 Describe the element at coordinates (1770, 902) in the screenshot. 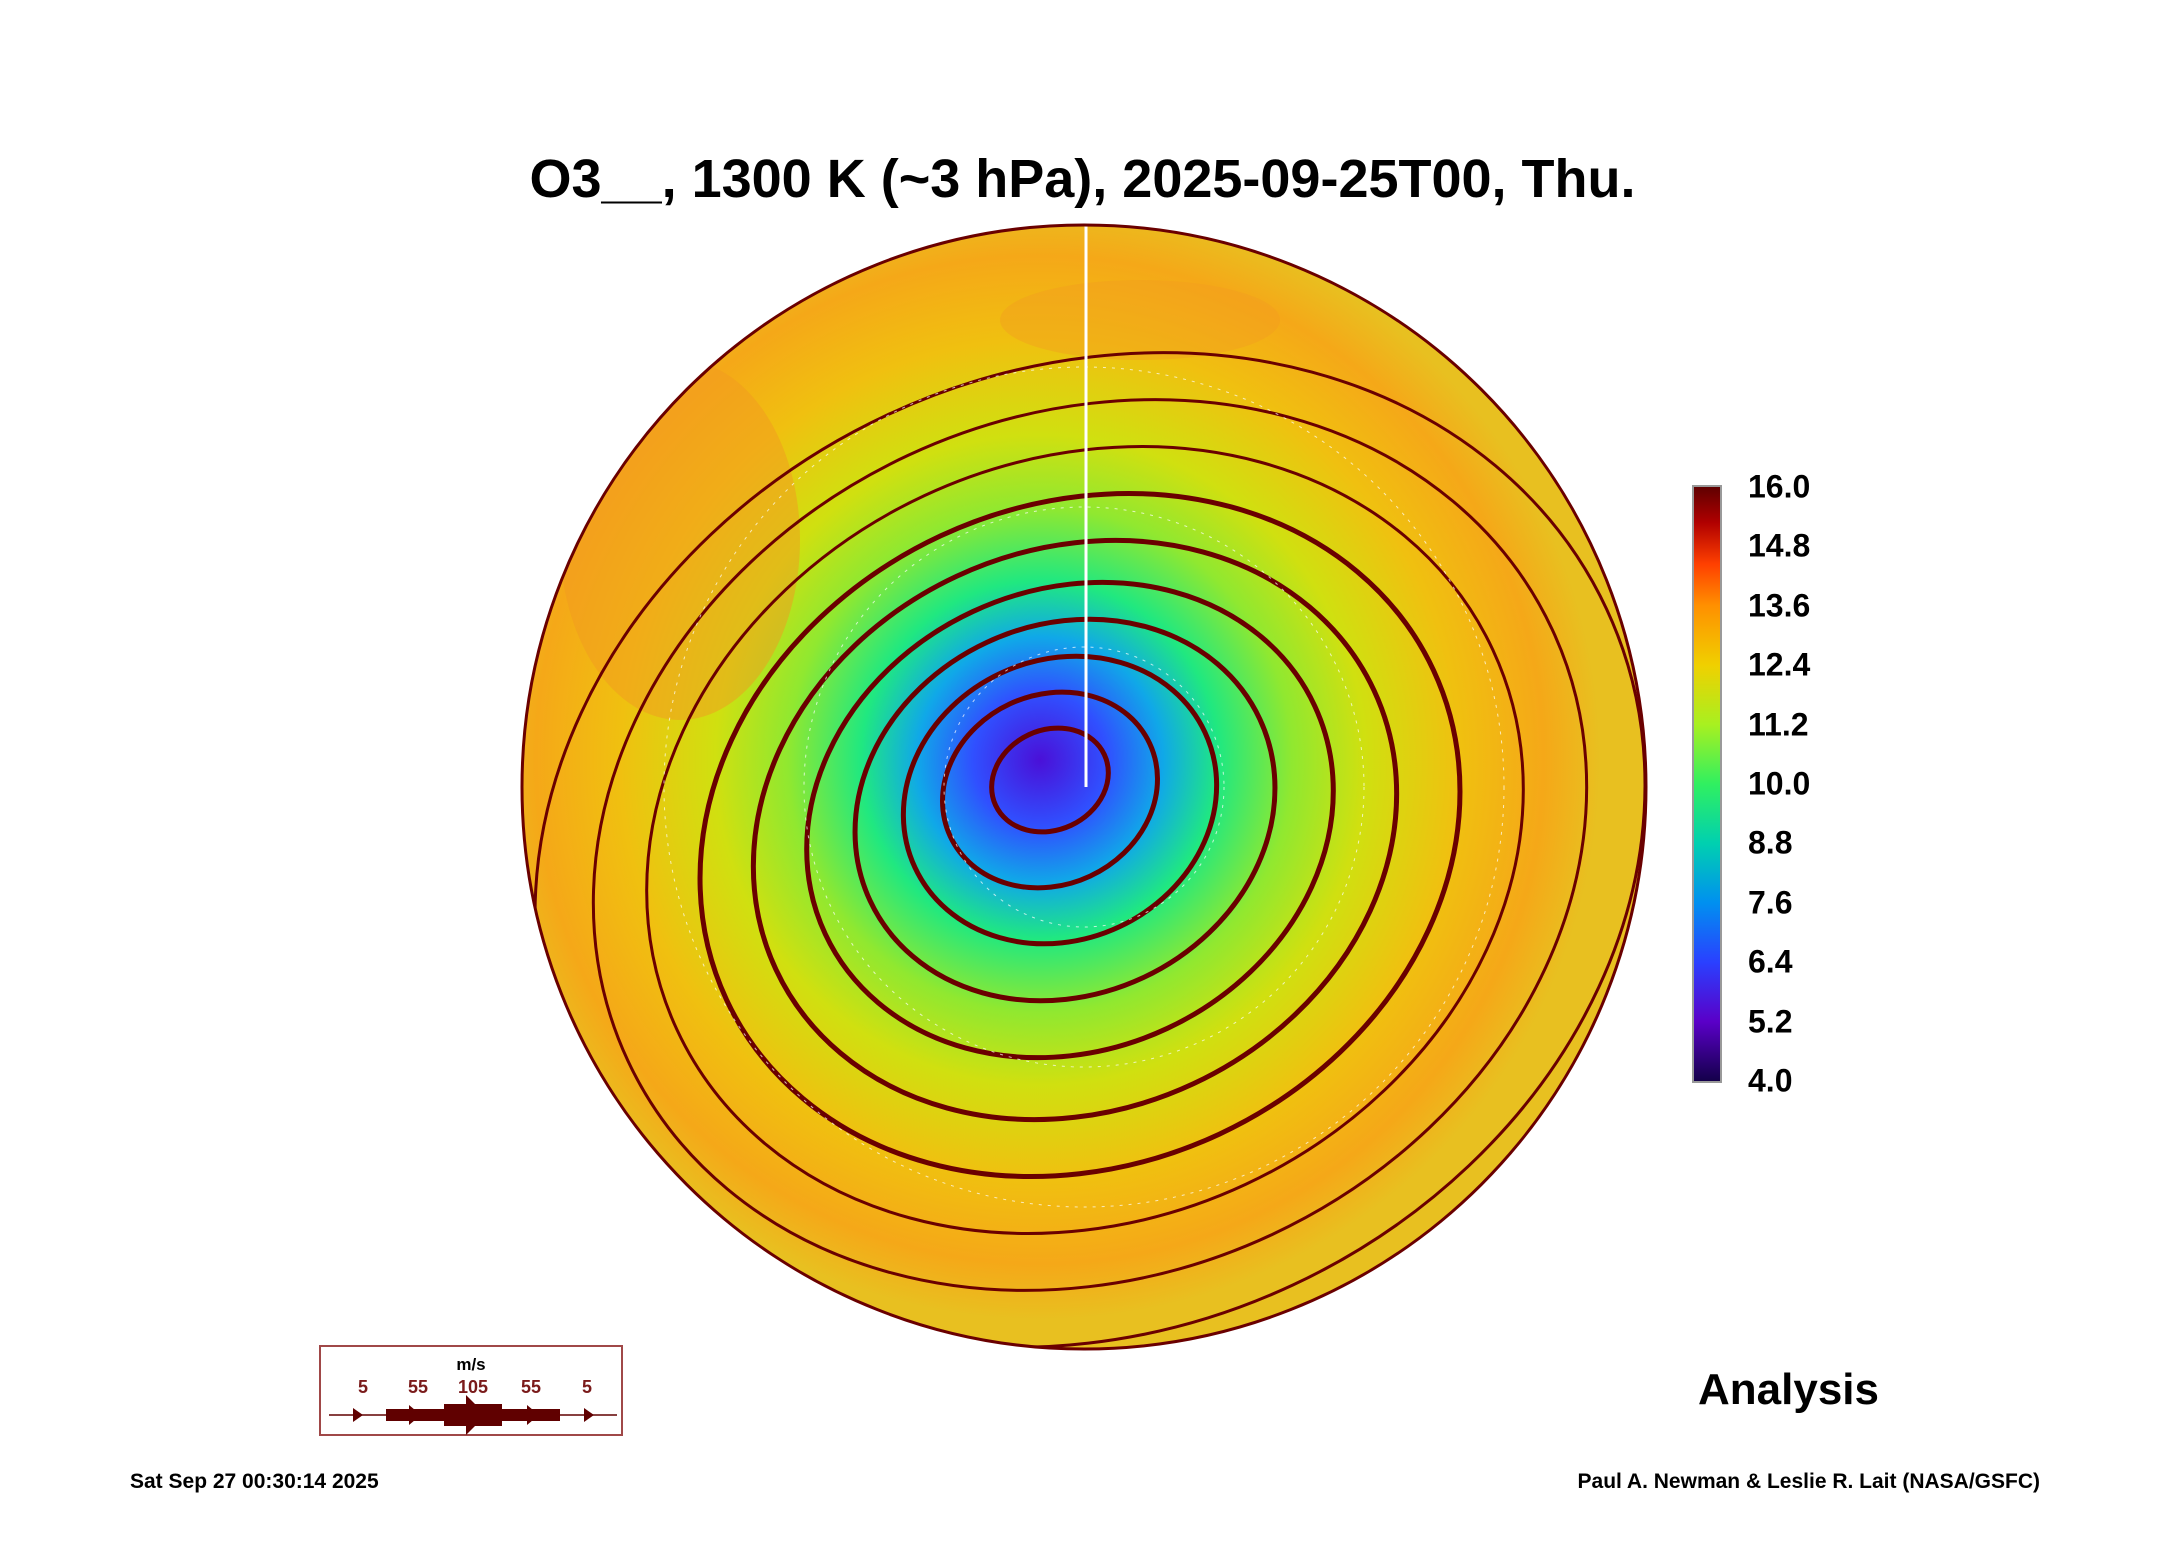

I see `colorbar-tick-label: 7.6` at that location.